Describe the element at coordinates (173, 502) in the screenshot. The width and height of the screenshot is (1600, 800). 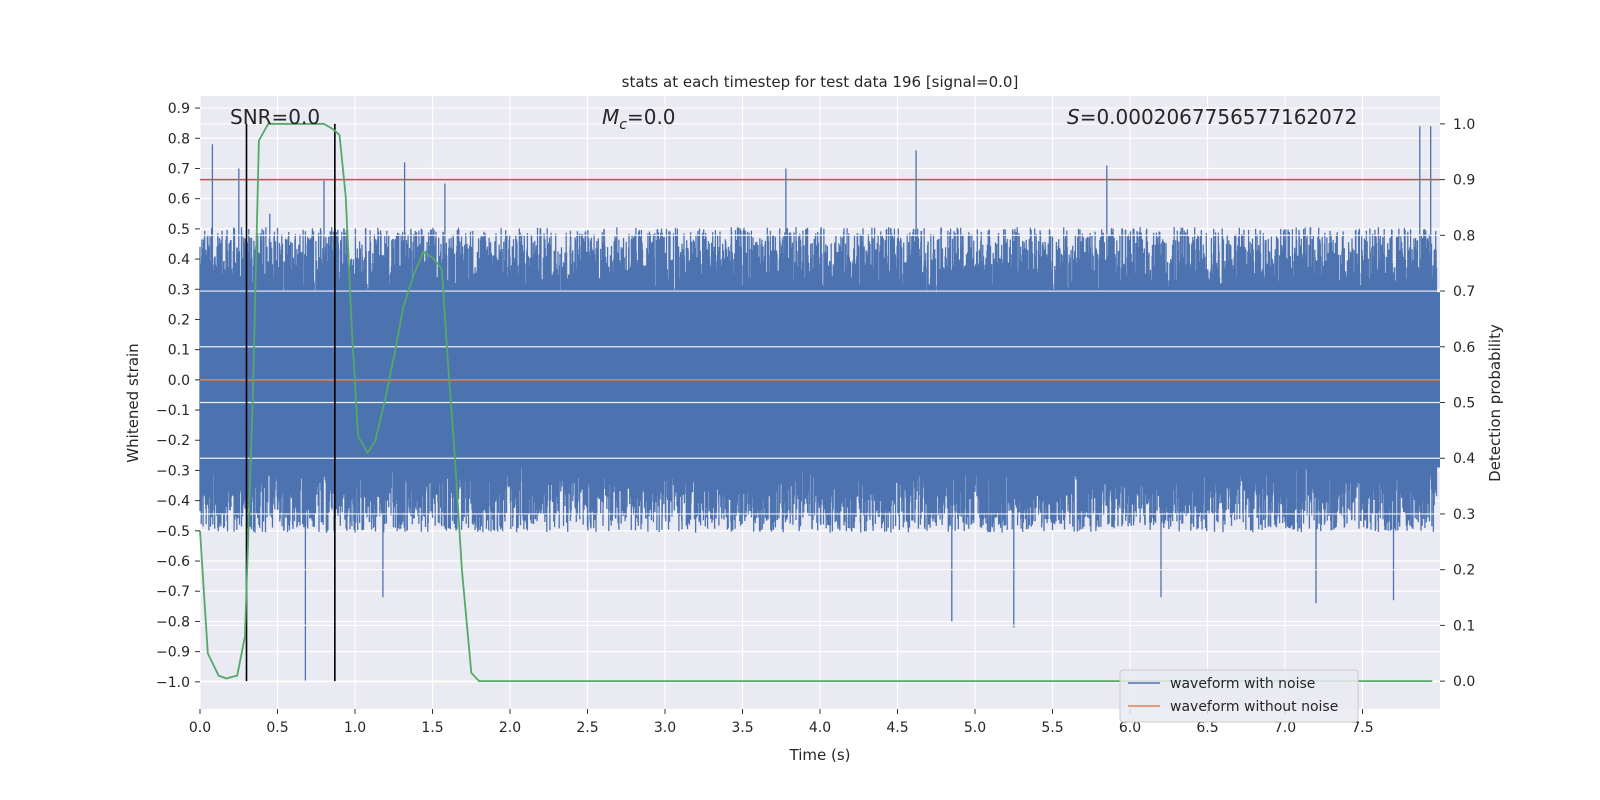
I see `y-tick-label: −0.4` at that location.